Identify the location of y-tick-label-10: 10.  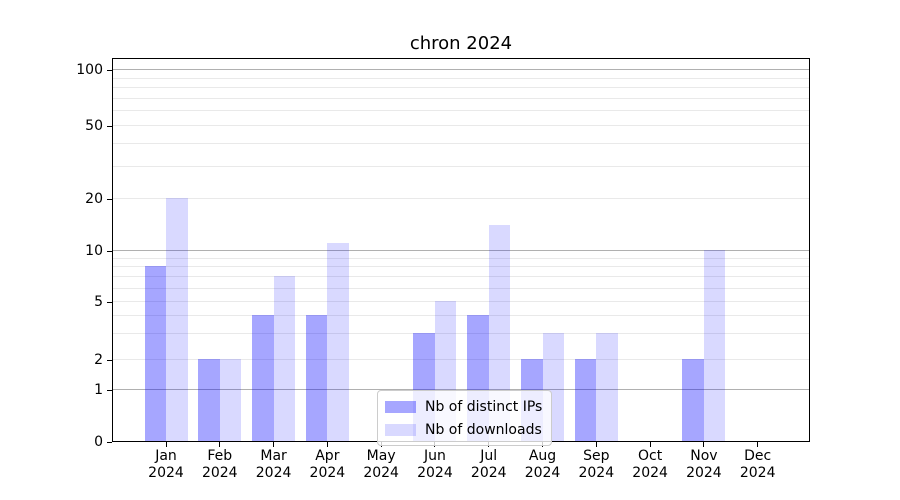
(94, 251).